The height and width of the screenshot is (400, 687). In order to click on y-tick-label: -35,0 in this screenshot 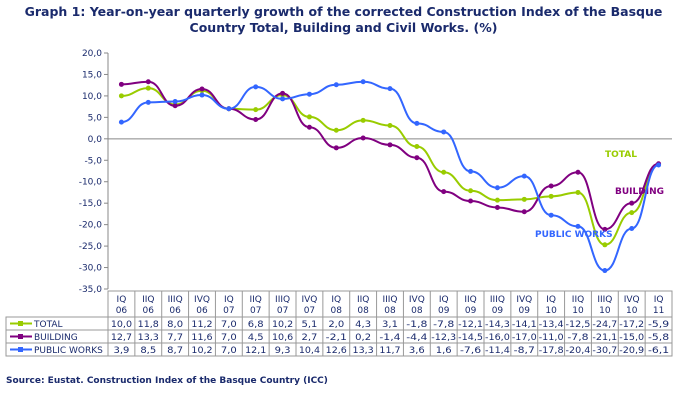, I will do `click(91, 290)`.